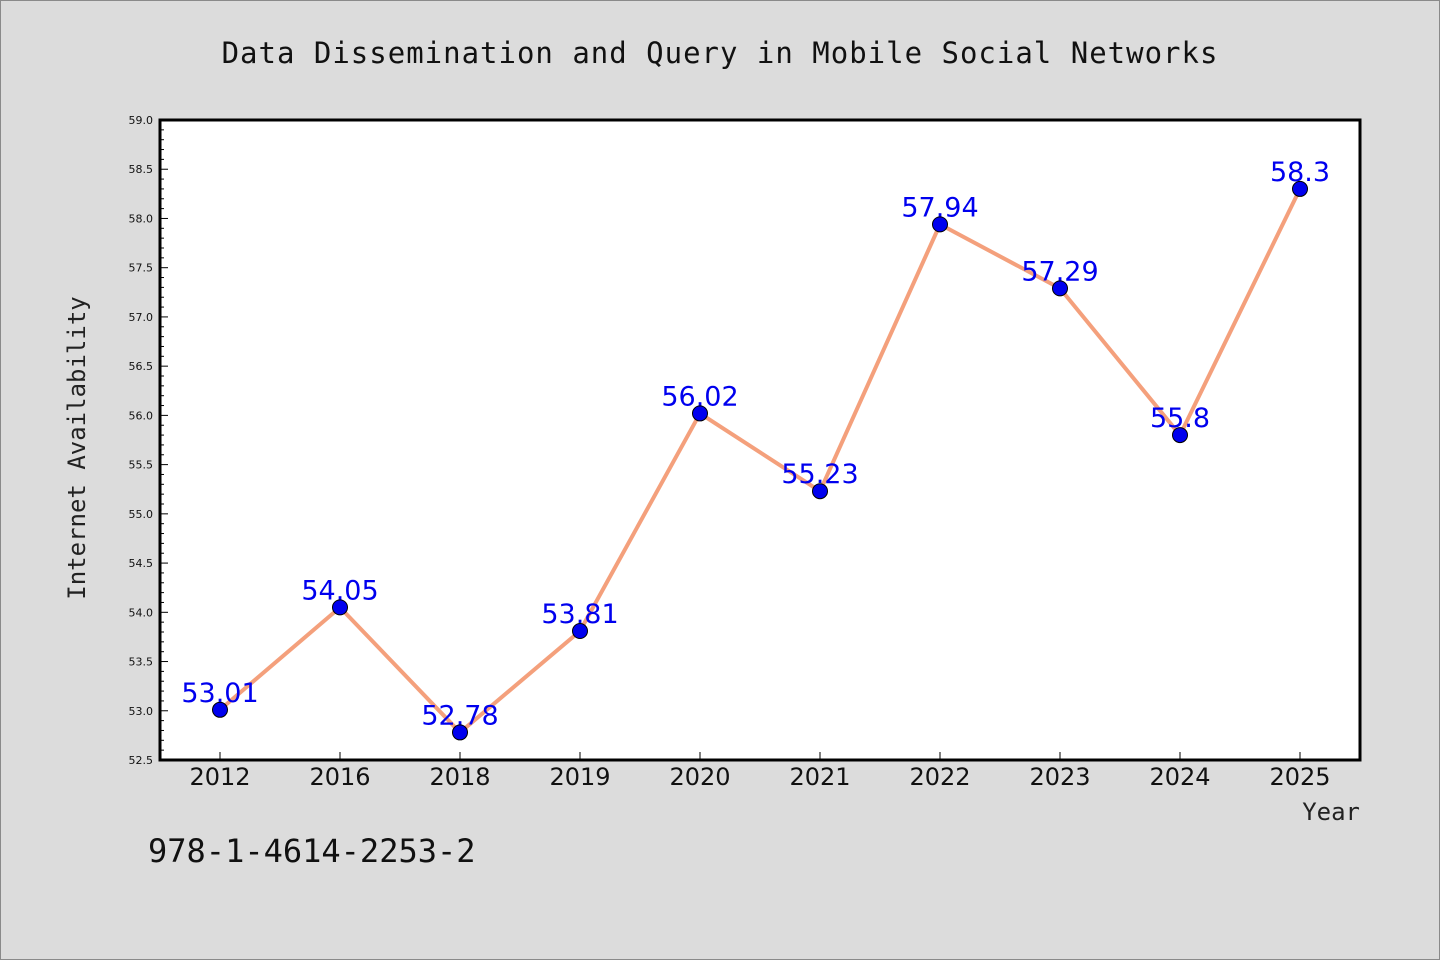 The width and height of the screenshot is (1440, 960). I want to click on data-label: 56.02, so click(699, 396).